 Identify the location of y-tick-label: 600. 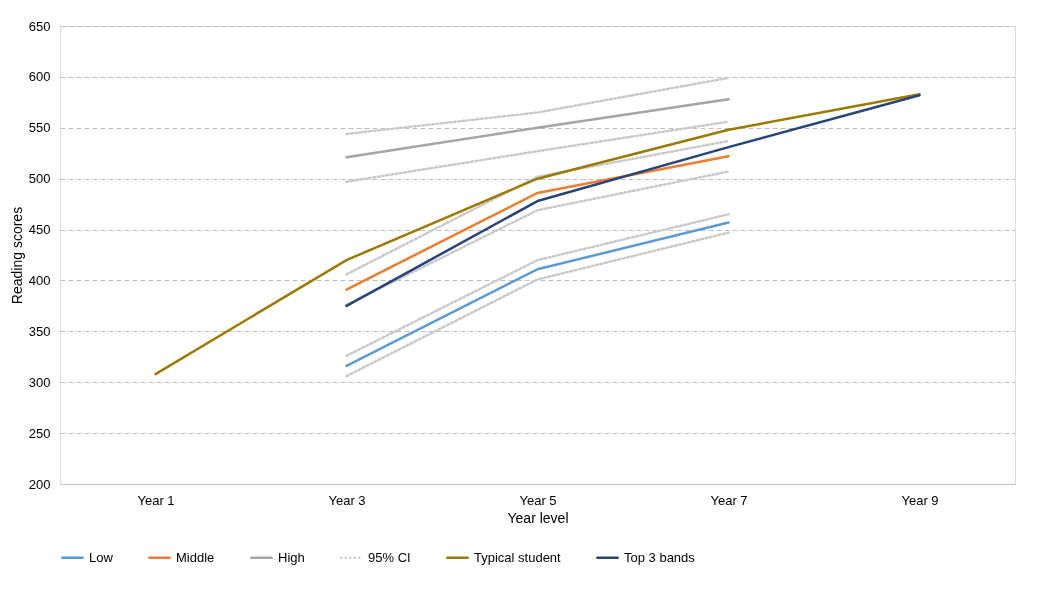
(39, 77).